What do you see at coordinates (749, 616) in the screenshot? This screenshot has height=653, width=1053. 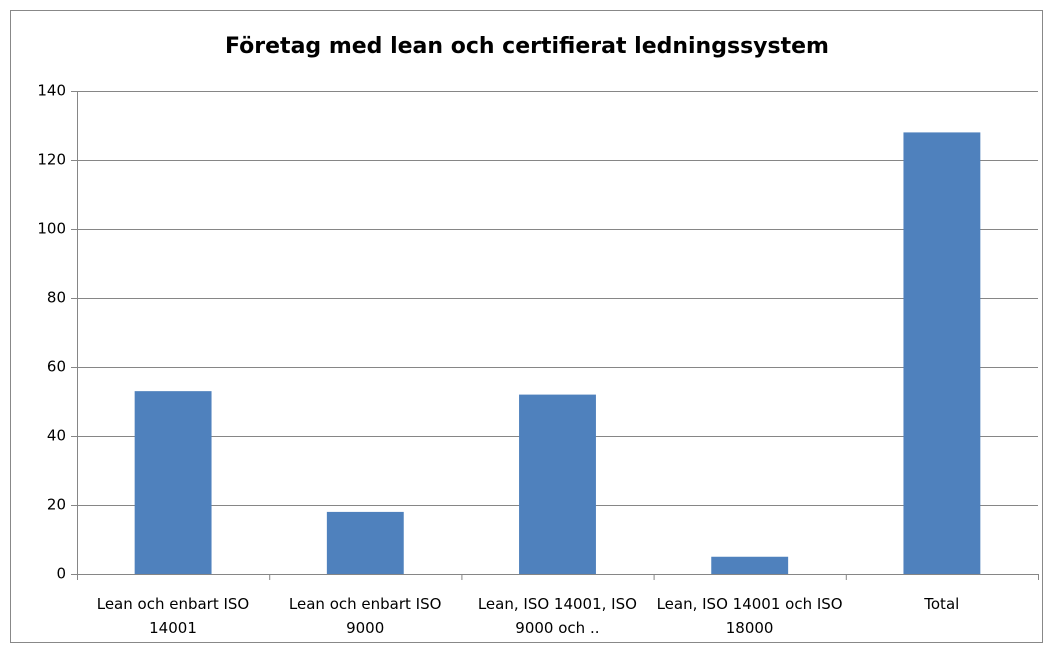 I see `x-tick-label: Lean, ISO 14001 och ISO 18000` at bounding box center [749, 616].